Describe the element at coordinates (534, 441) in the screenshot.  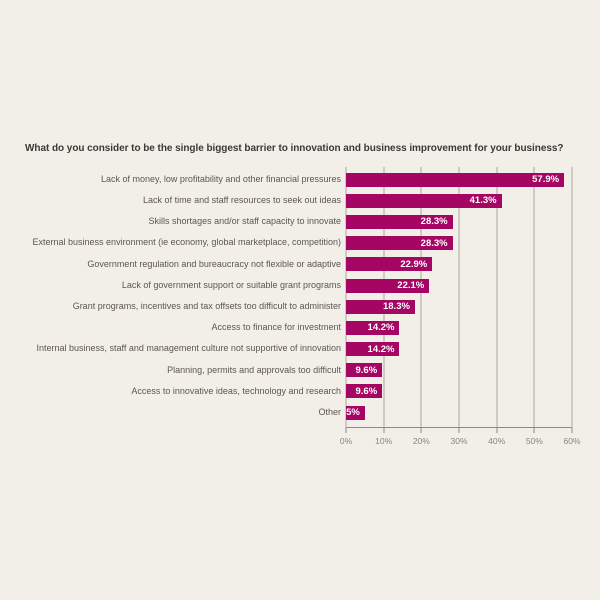
I see `x-axis-tick-label: 50%` at that location.